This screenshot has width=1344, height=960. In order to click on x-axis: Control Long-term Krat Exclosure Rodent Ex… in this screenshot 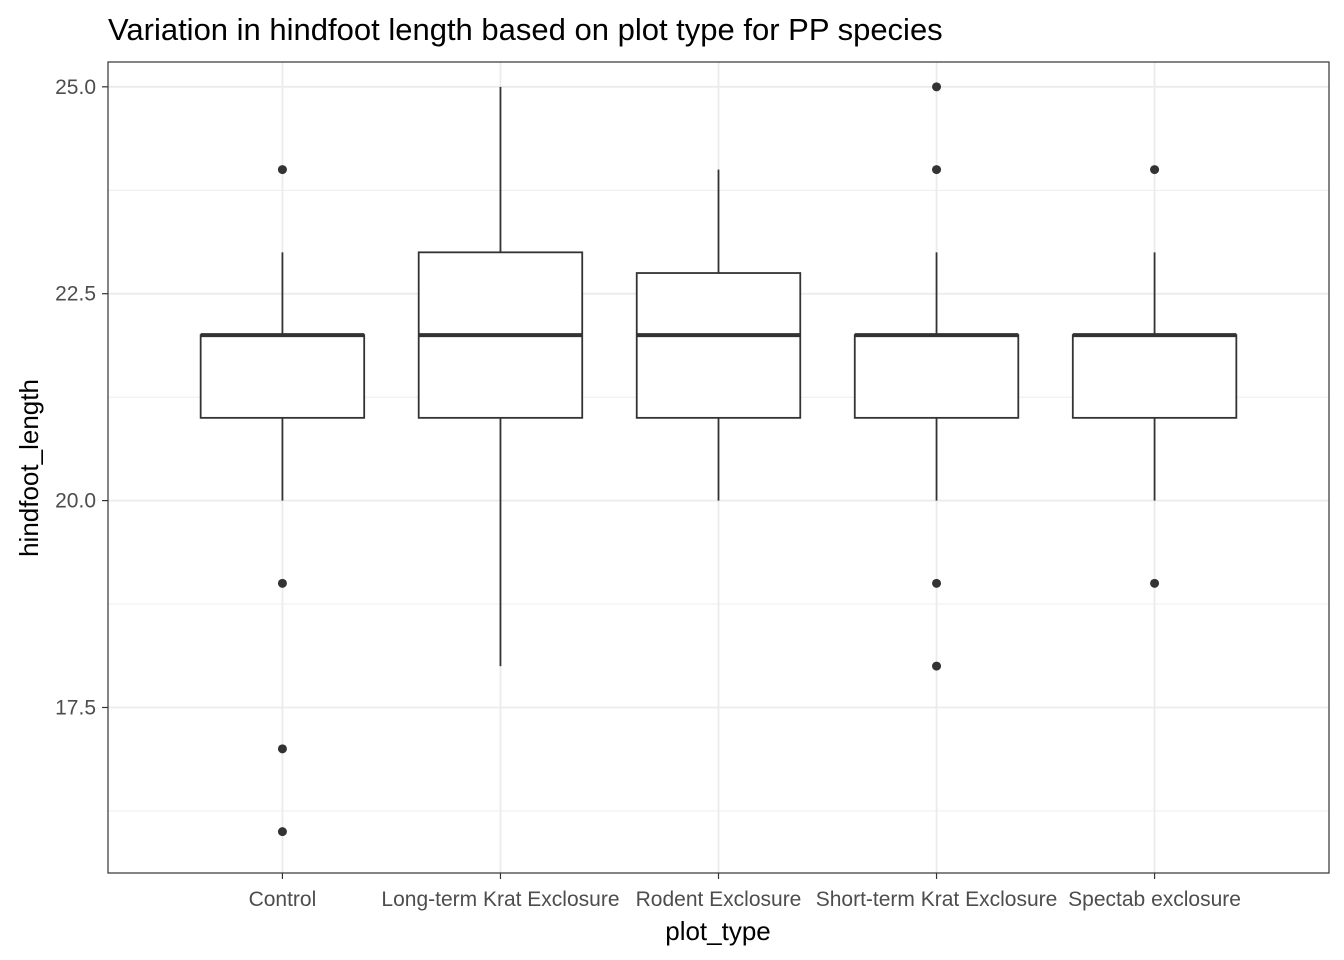, I will do `click(745, 892)`.